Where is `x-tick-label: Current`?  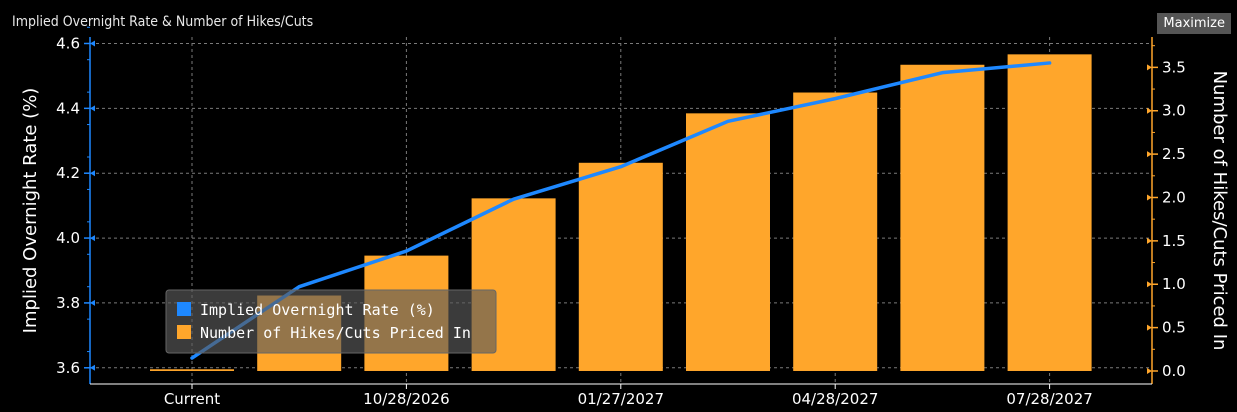 x-tick-label: Current is located at coordinates (192, 399).